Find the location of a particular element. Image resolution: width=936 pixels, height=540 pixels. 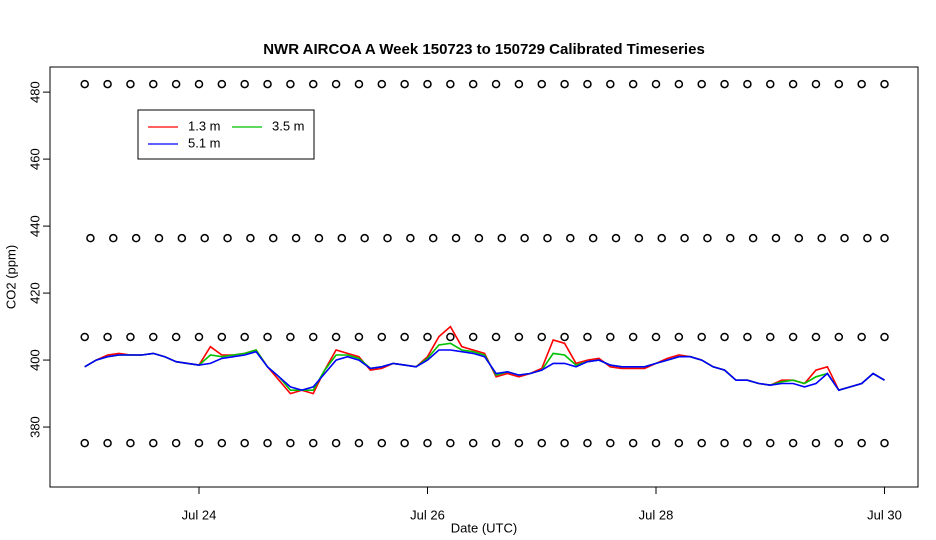

legend-label: 3.5 m is located at coordinates (288, 125).